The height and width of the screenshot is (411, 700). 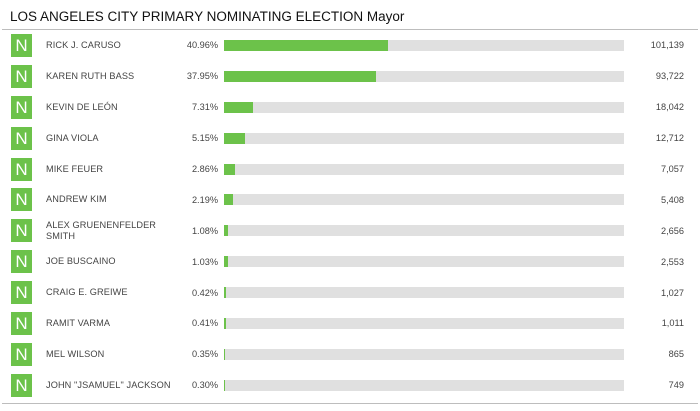 I want to click on vote-count: 865, so click(x=676, y=354).